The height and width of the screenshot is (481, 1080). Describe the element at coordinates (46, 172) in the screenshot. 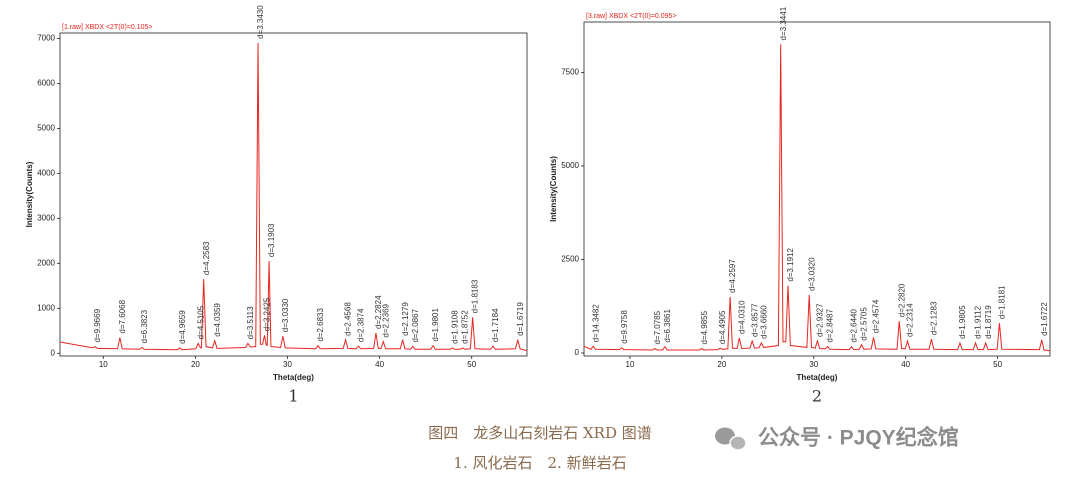

I see `y-tick-label: 4000` at that location.